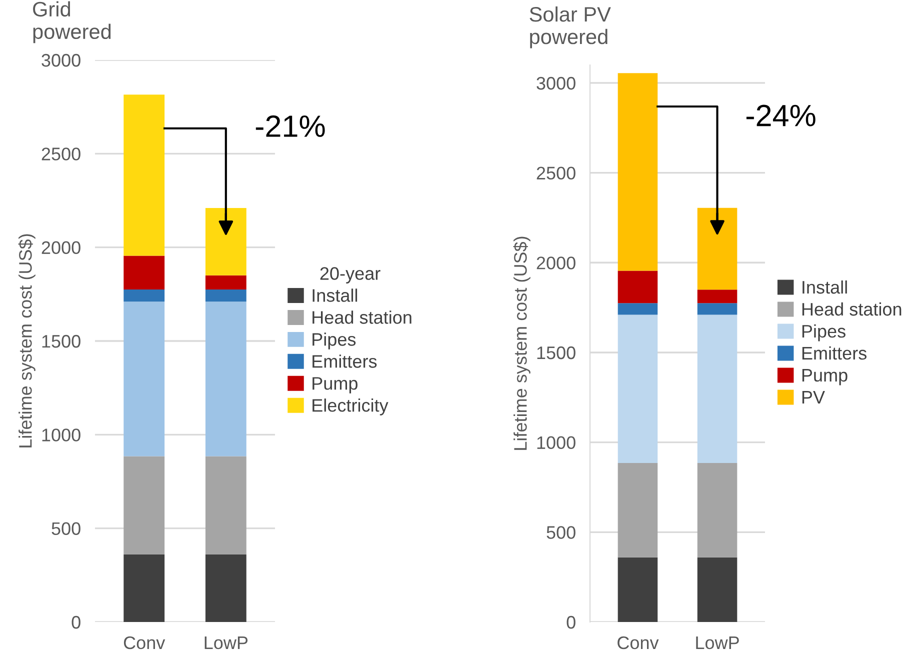  What do you see at coordinates (350, 275) in the screenshot?
I see `legend-title: 20-year` at bounding box center [350, 275].